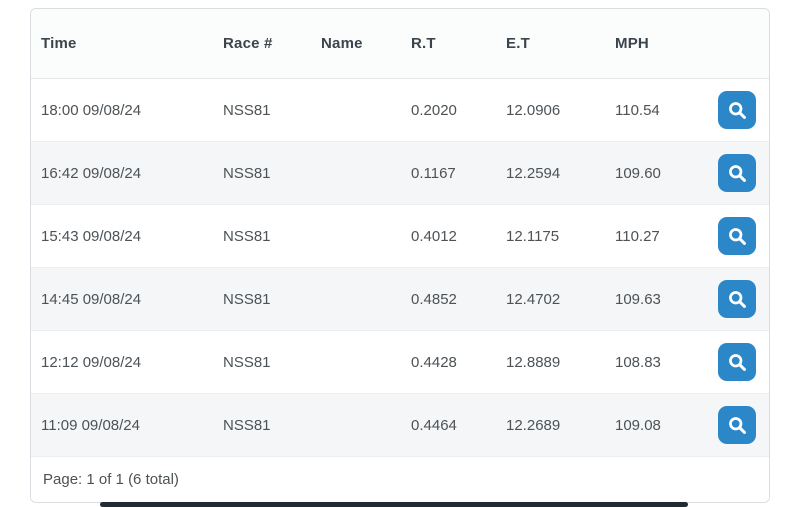 Image resolution: width=800 pixels, height=507 pixels. What do you see at coordinates (638, 425) in the screenshot?
I see `cell-mph: 109.08` at bounding box center [638, 425].